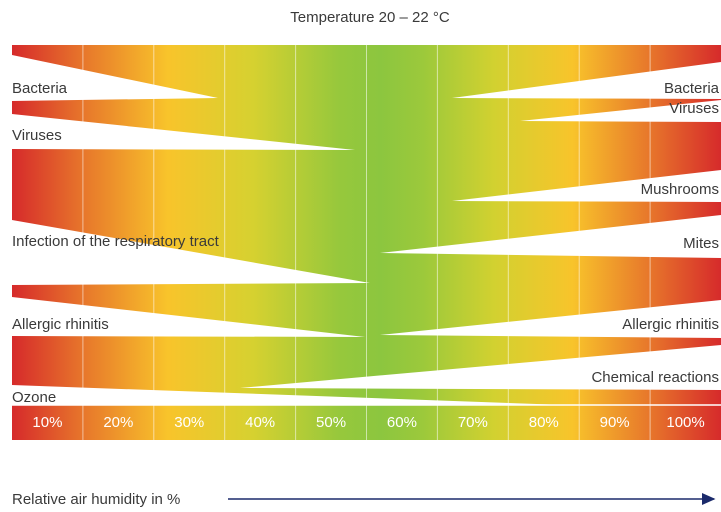 The height and width of the screenshot is (512, 721). Describe the element at coordinates (670, 324) in the screenshot. I see `right-label: Allergic rhinitis` at that location.